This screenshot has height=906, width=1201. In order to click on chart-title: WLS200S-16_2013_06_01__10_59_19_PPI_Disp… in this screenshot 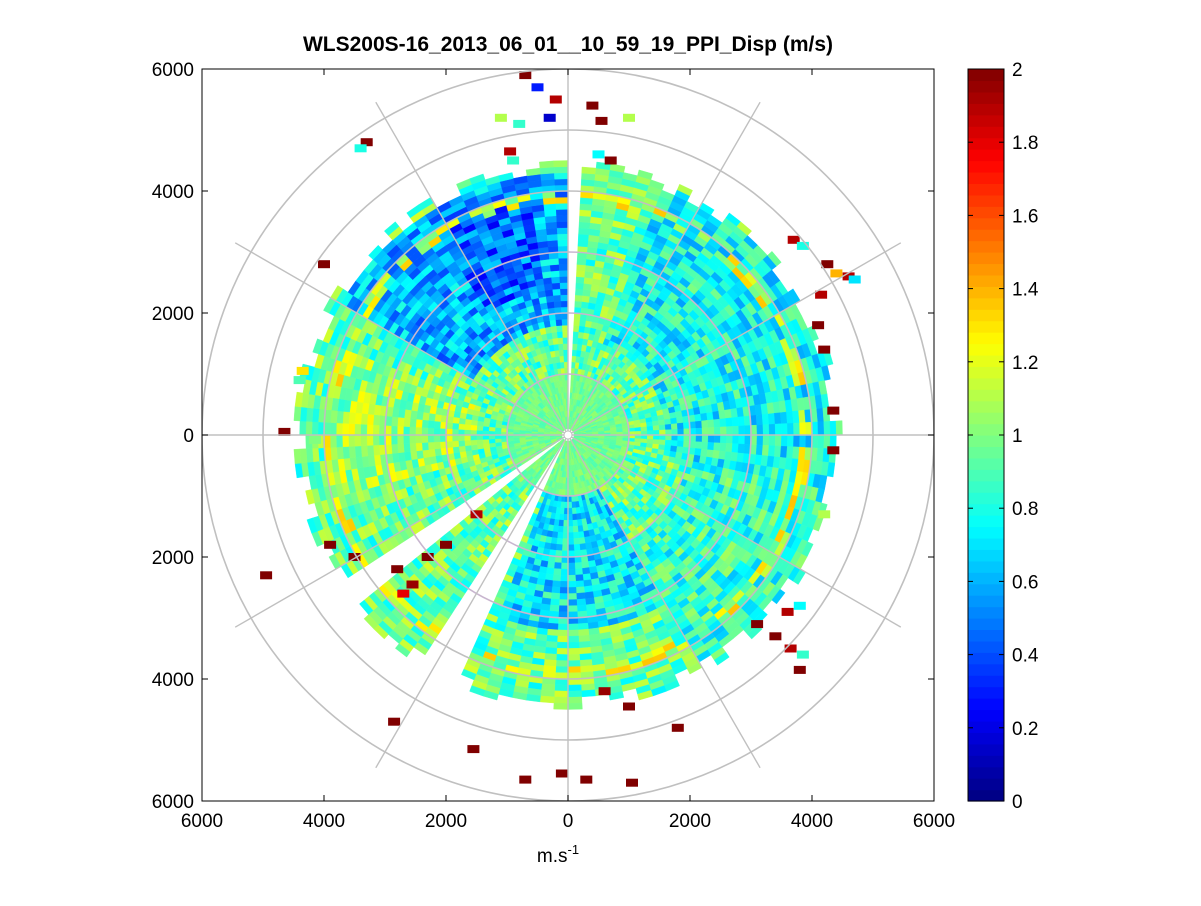, I will do `click(568, 44)`.